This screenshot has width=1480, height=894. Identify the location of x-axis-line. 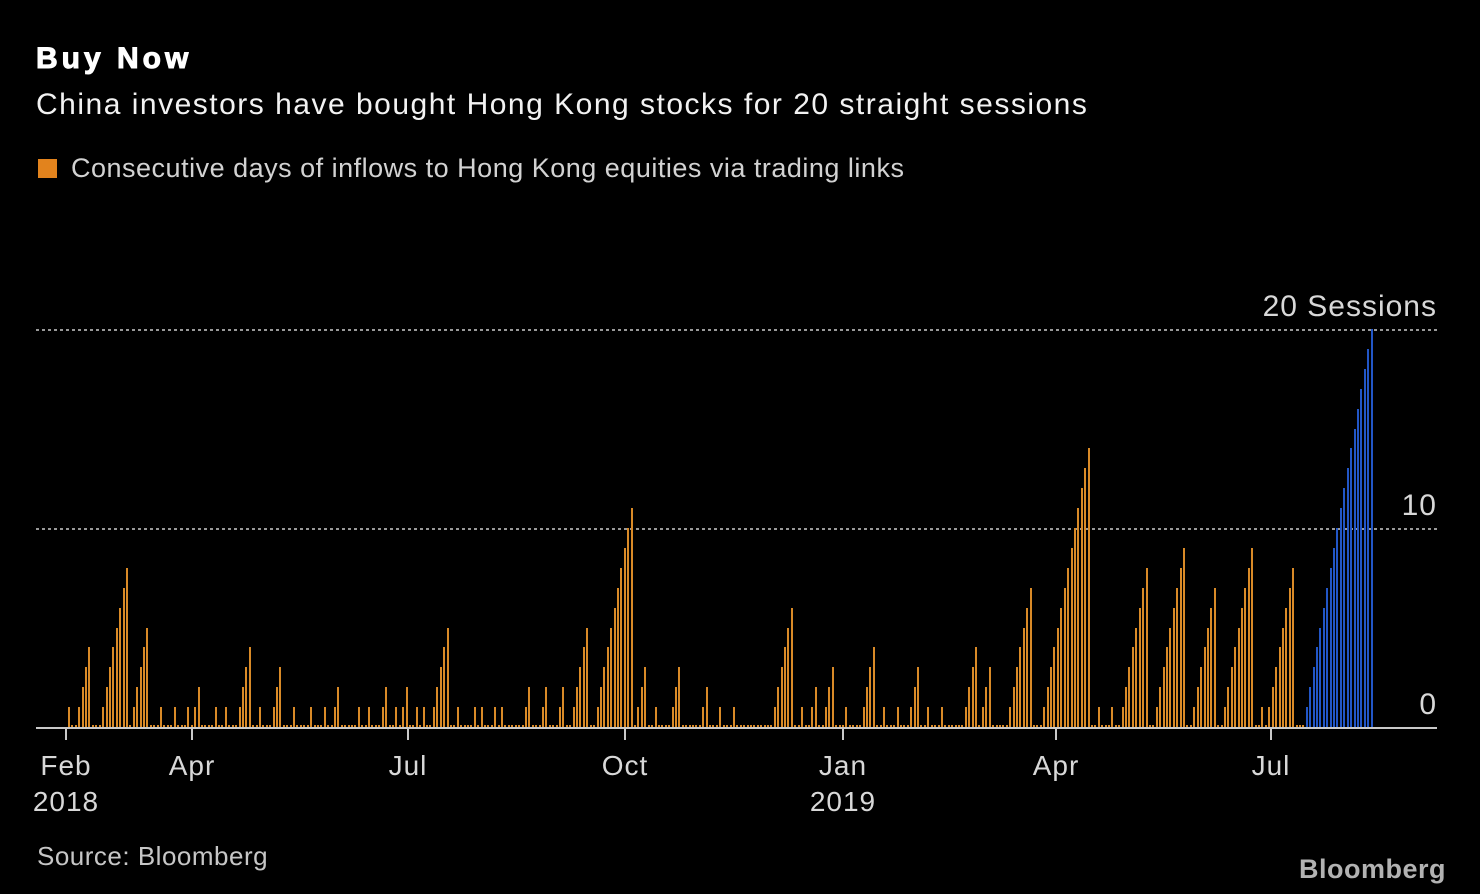
(736, 728).